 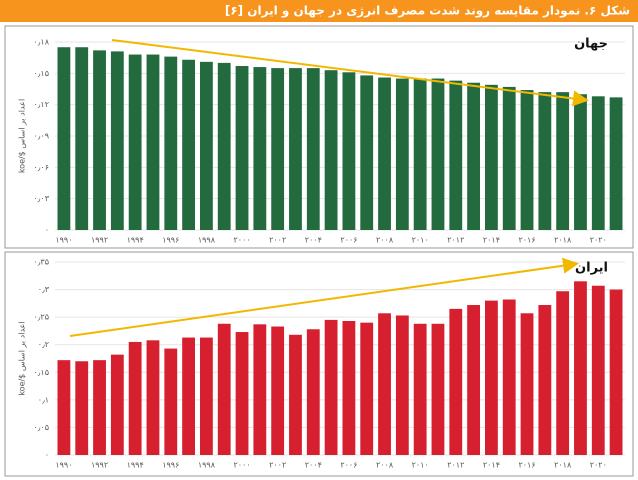 What do you see at coordinates (350, 73) in the screenshot?
I see `trend-arrow` at bounding box center [350, 73].